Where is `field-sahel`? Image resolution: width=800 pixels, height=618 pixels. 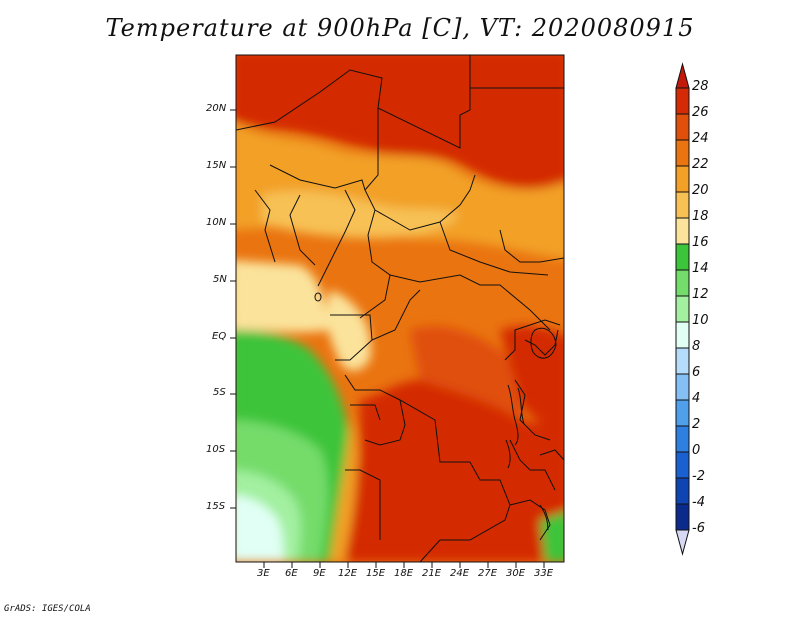 field-sahel is located at coordinates (400, 191).